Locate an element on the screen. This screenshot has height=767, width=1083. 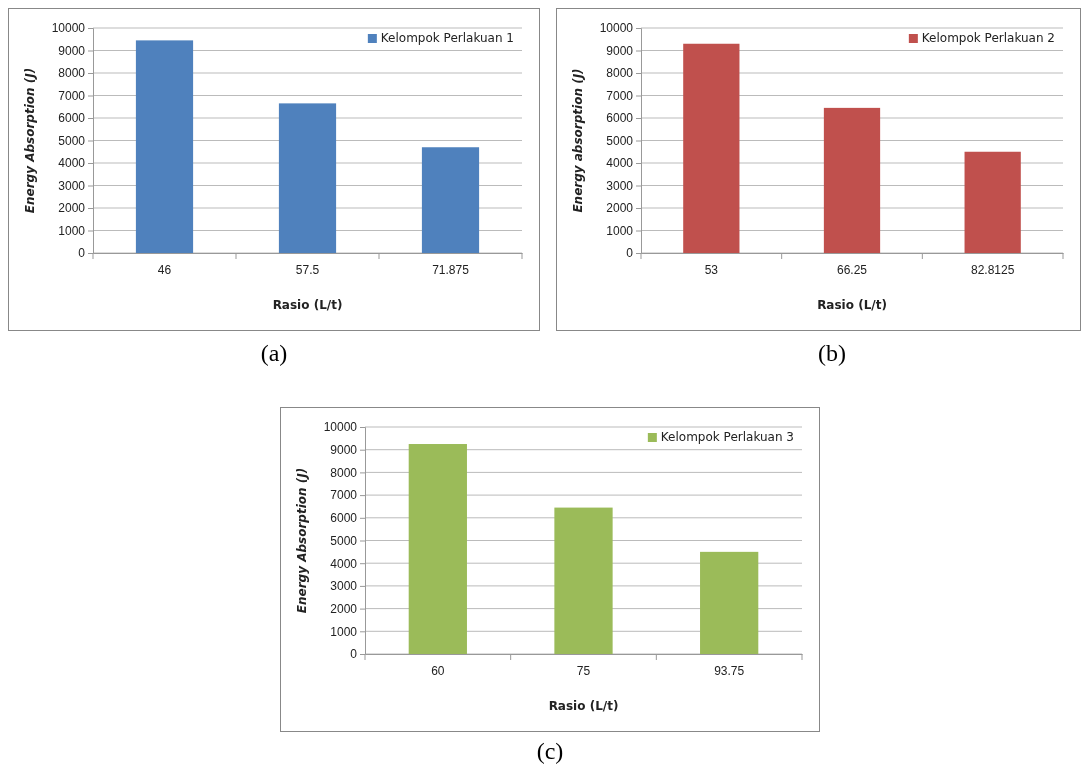
y-axis-title: Energy absorption (J) is located at coordinates (578, 140).